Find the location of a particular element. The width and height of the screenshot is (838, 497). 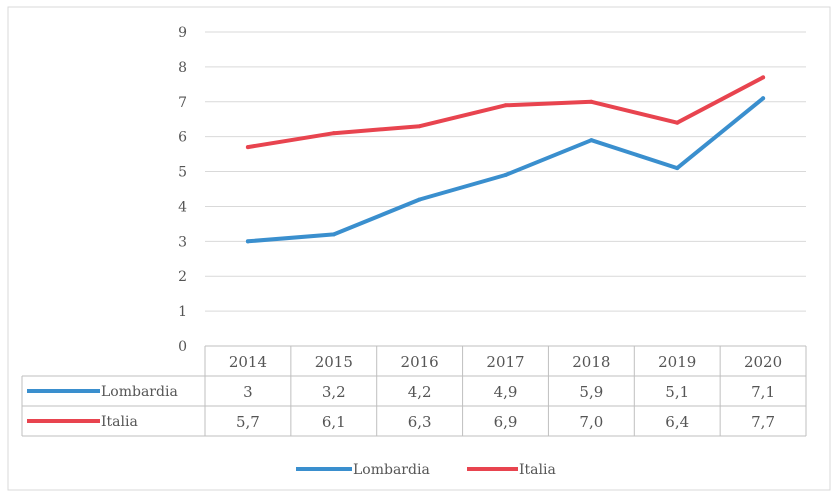

table-series-name: Italia is located at coordinates (119, 422).